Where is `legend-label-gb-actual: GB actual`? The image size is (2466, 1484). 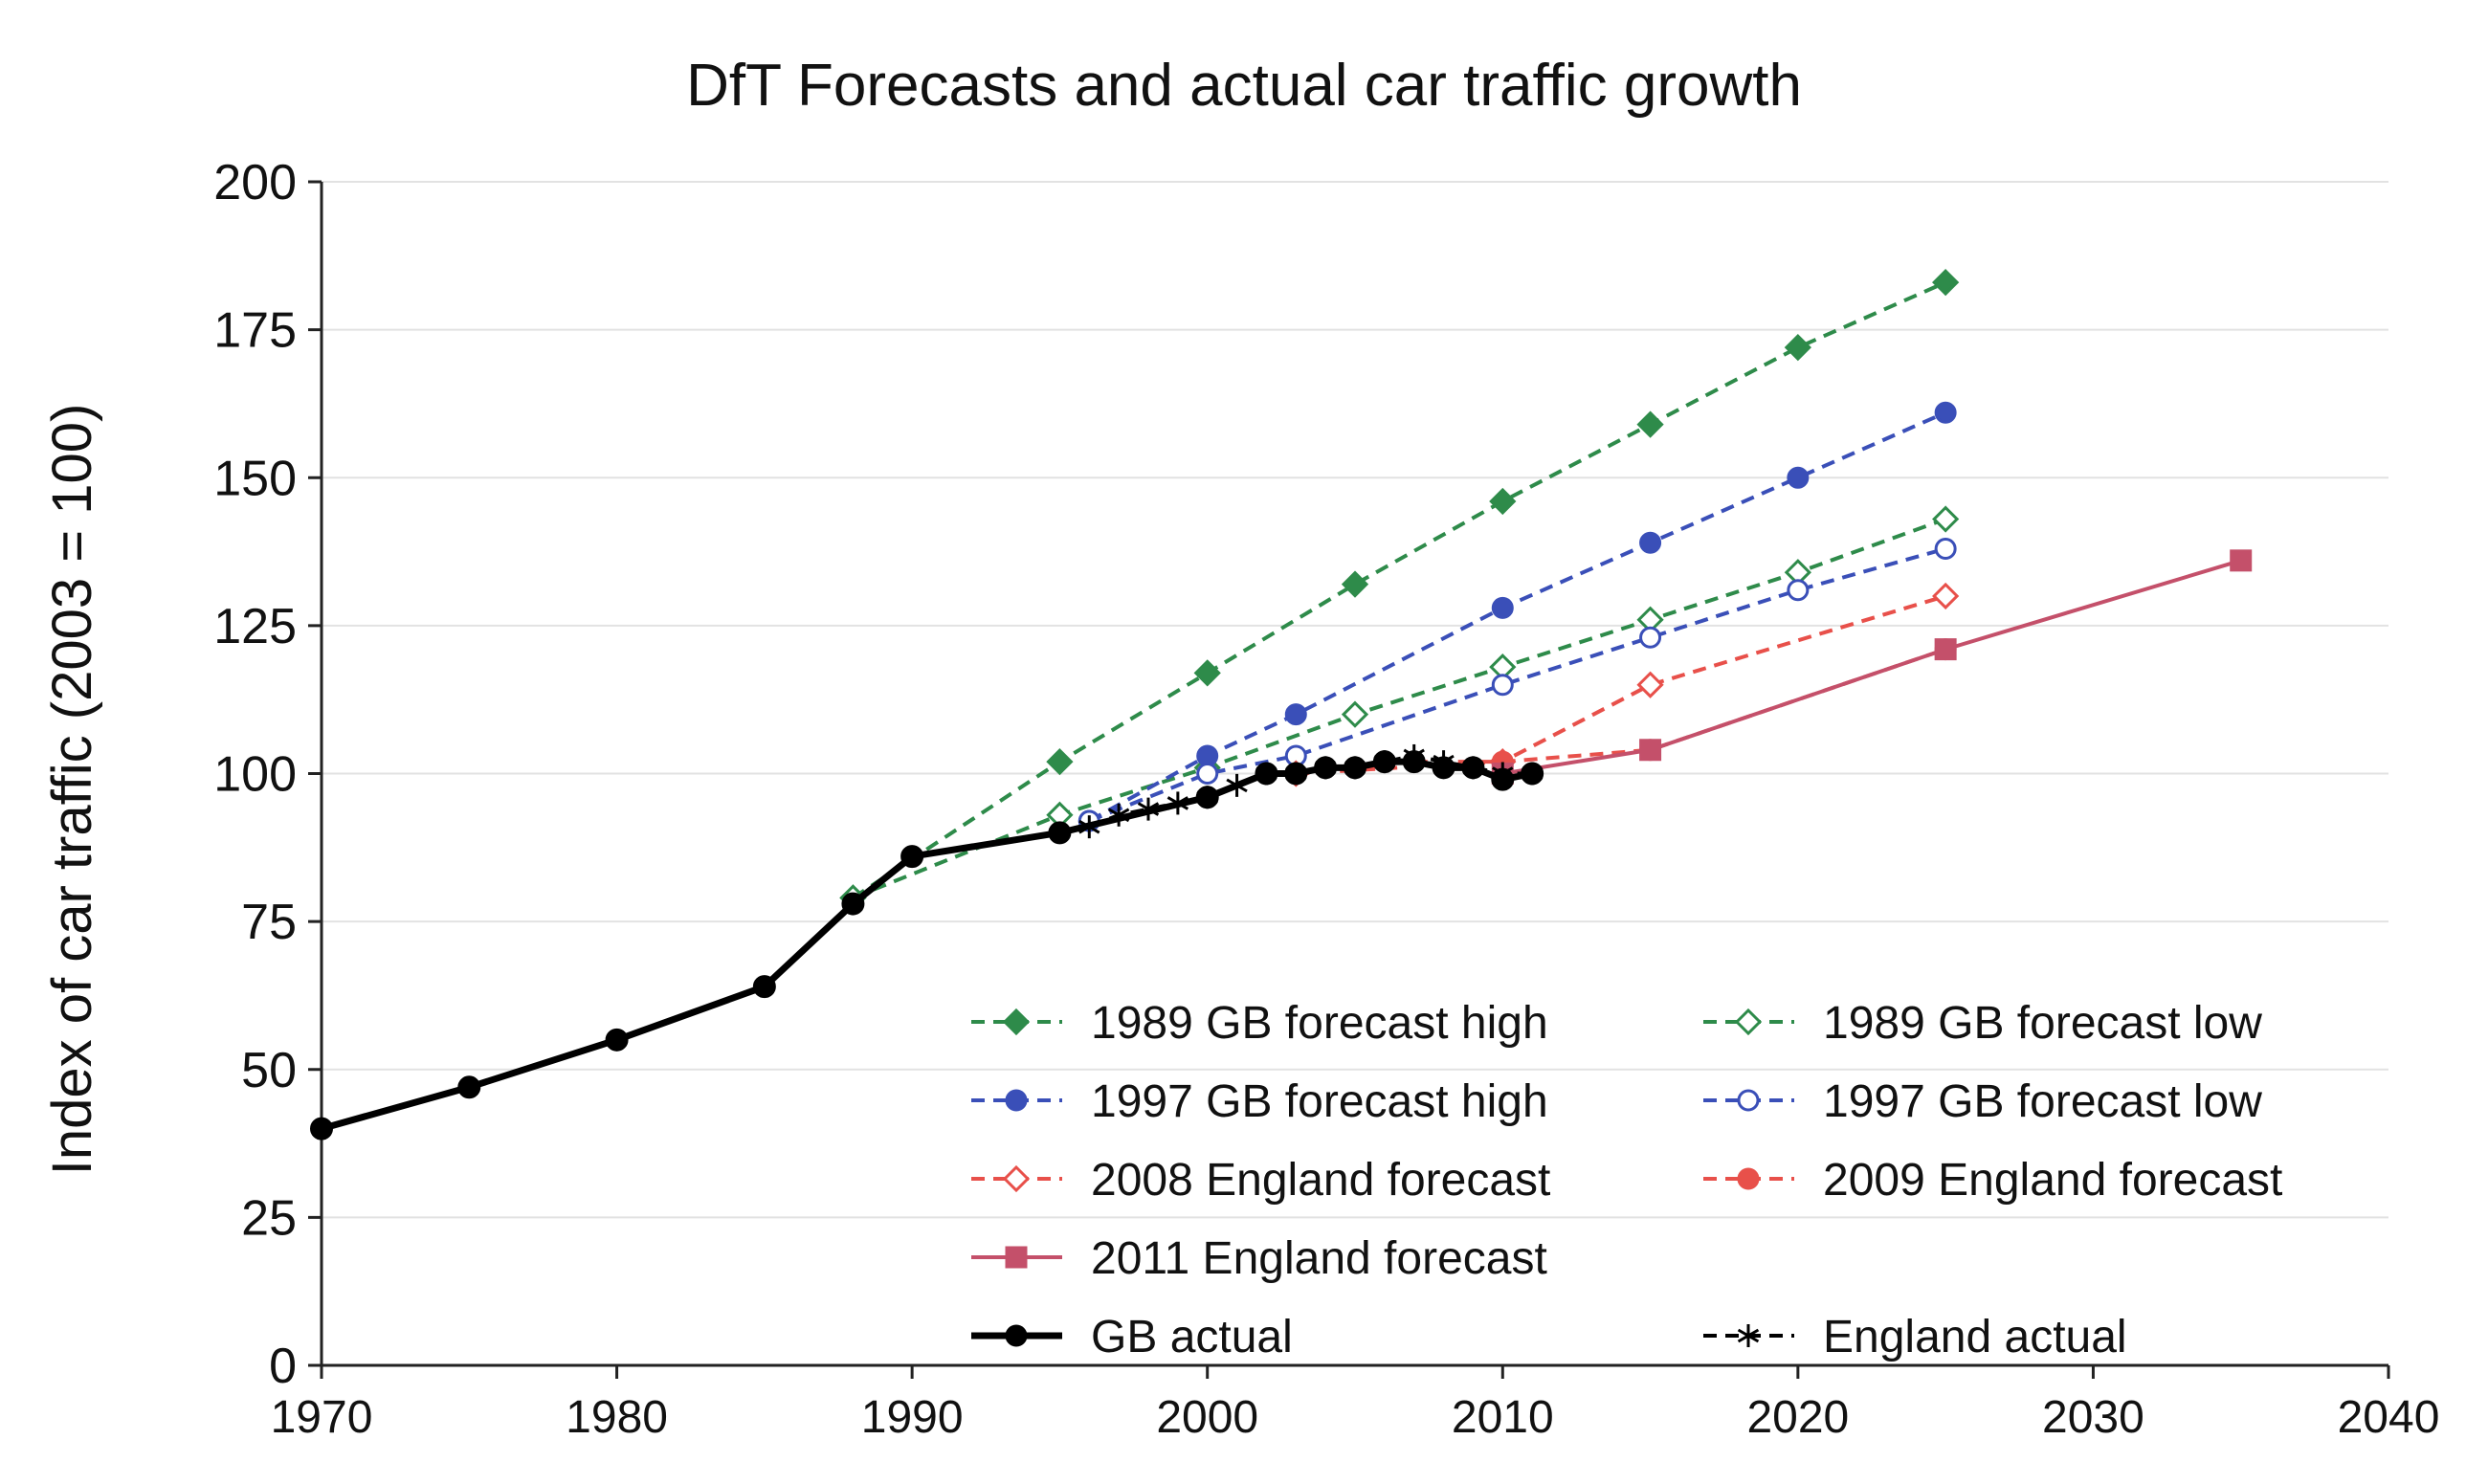
legend-label-gb-actual: GB actual is located at coordinates (1192, 1337).